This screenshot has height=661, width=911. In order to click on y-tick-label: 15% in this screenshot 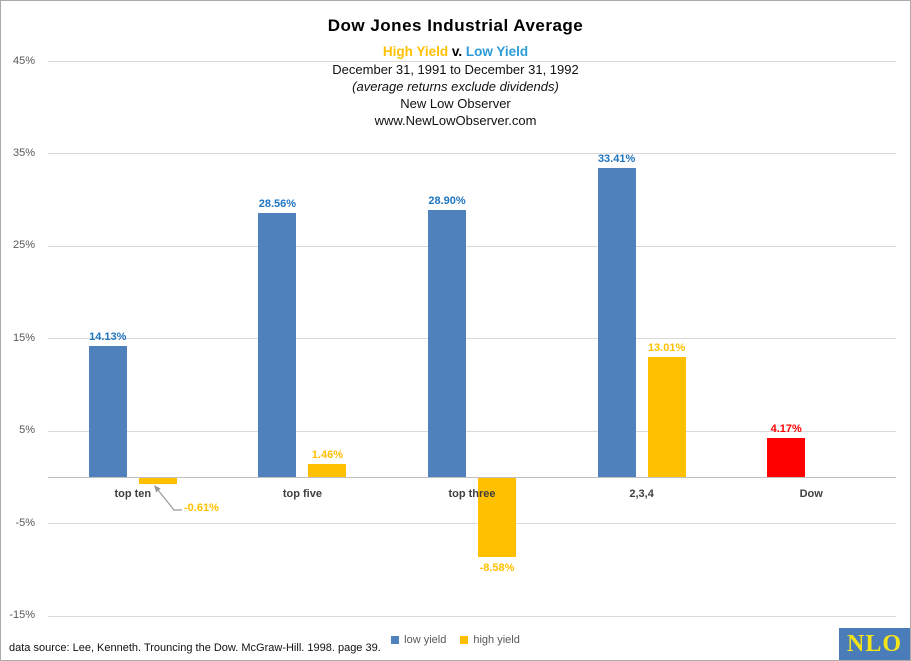, I will do `click(23, 337)`.